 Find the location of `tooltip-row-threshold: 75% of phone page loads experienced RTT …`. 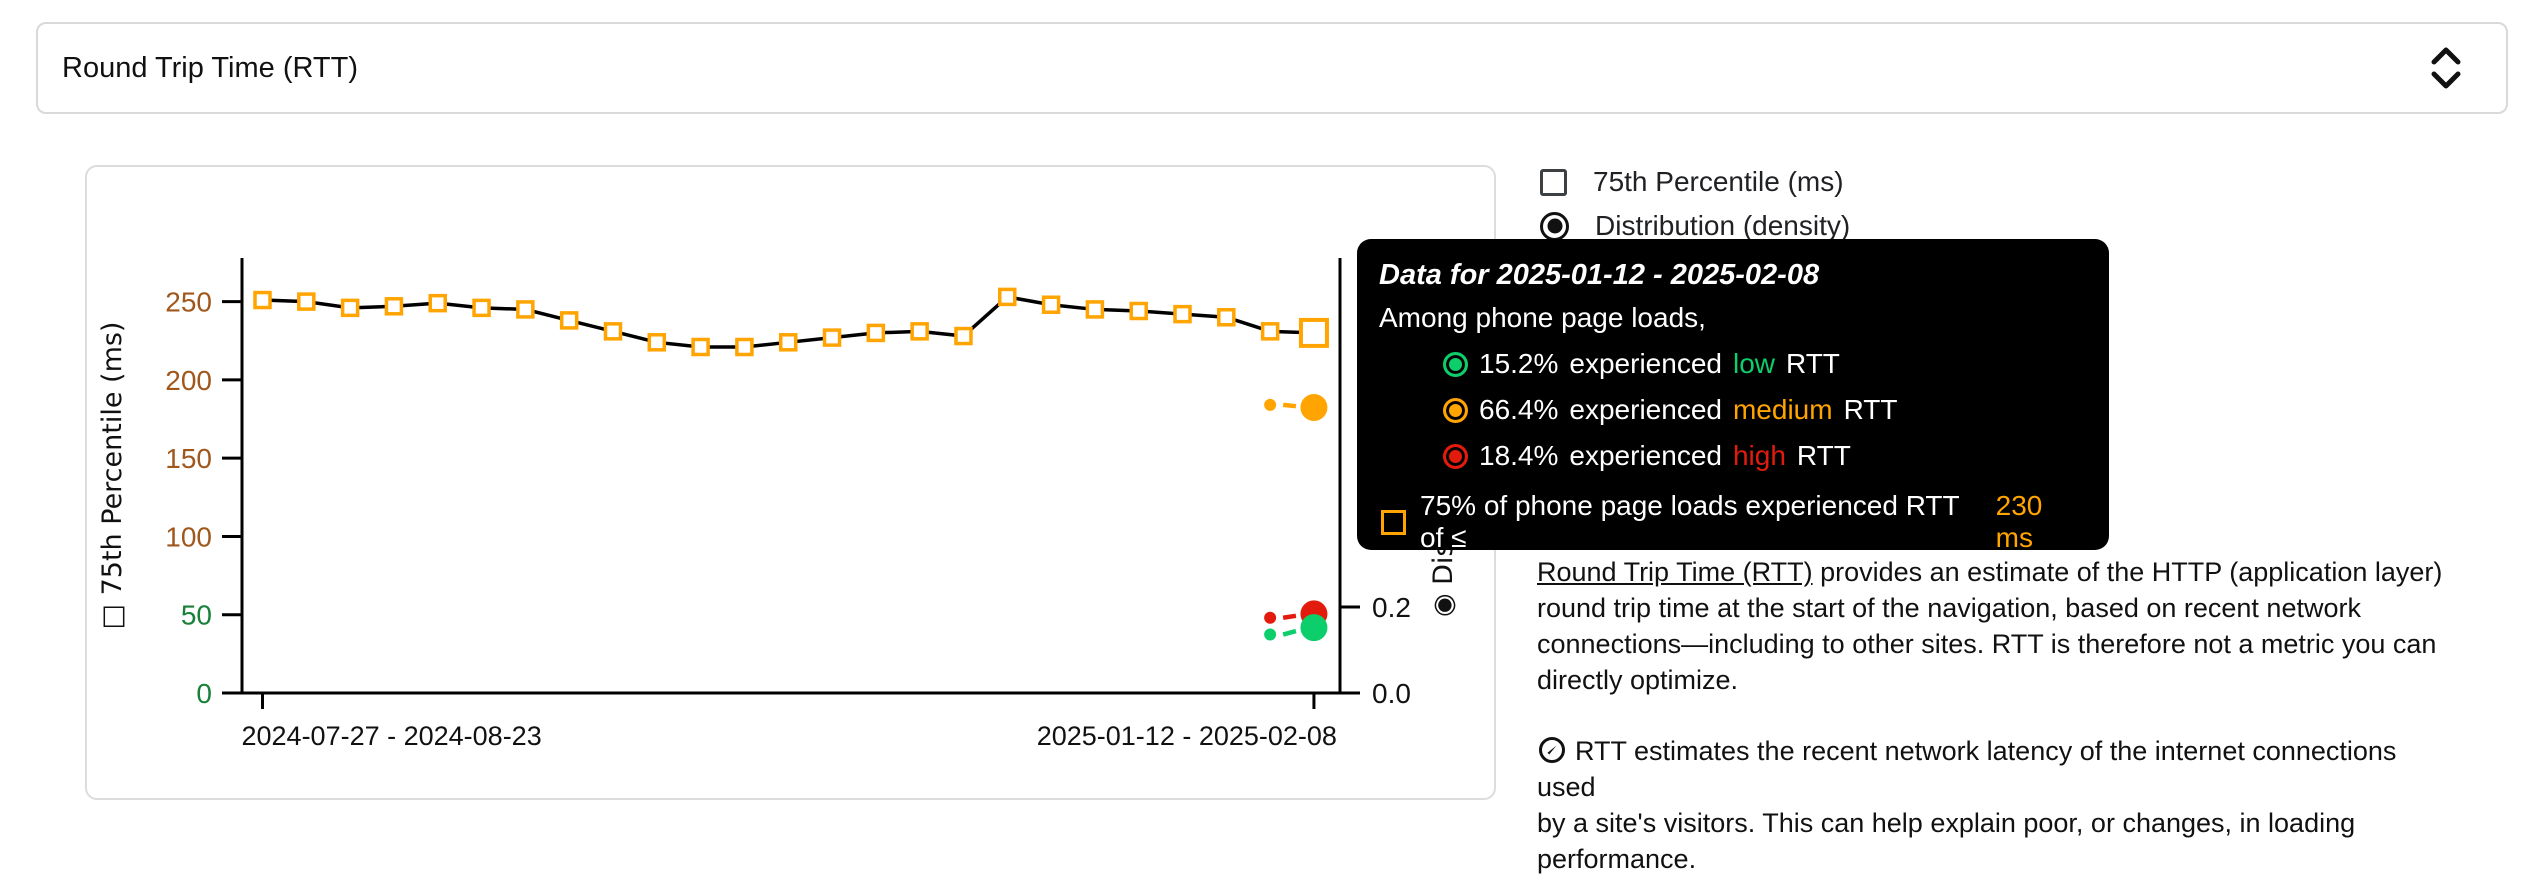

tooltip-row-threshold: 75% of phone page loads experienced RTT … is located at coordinates (1732, 522).